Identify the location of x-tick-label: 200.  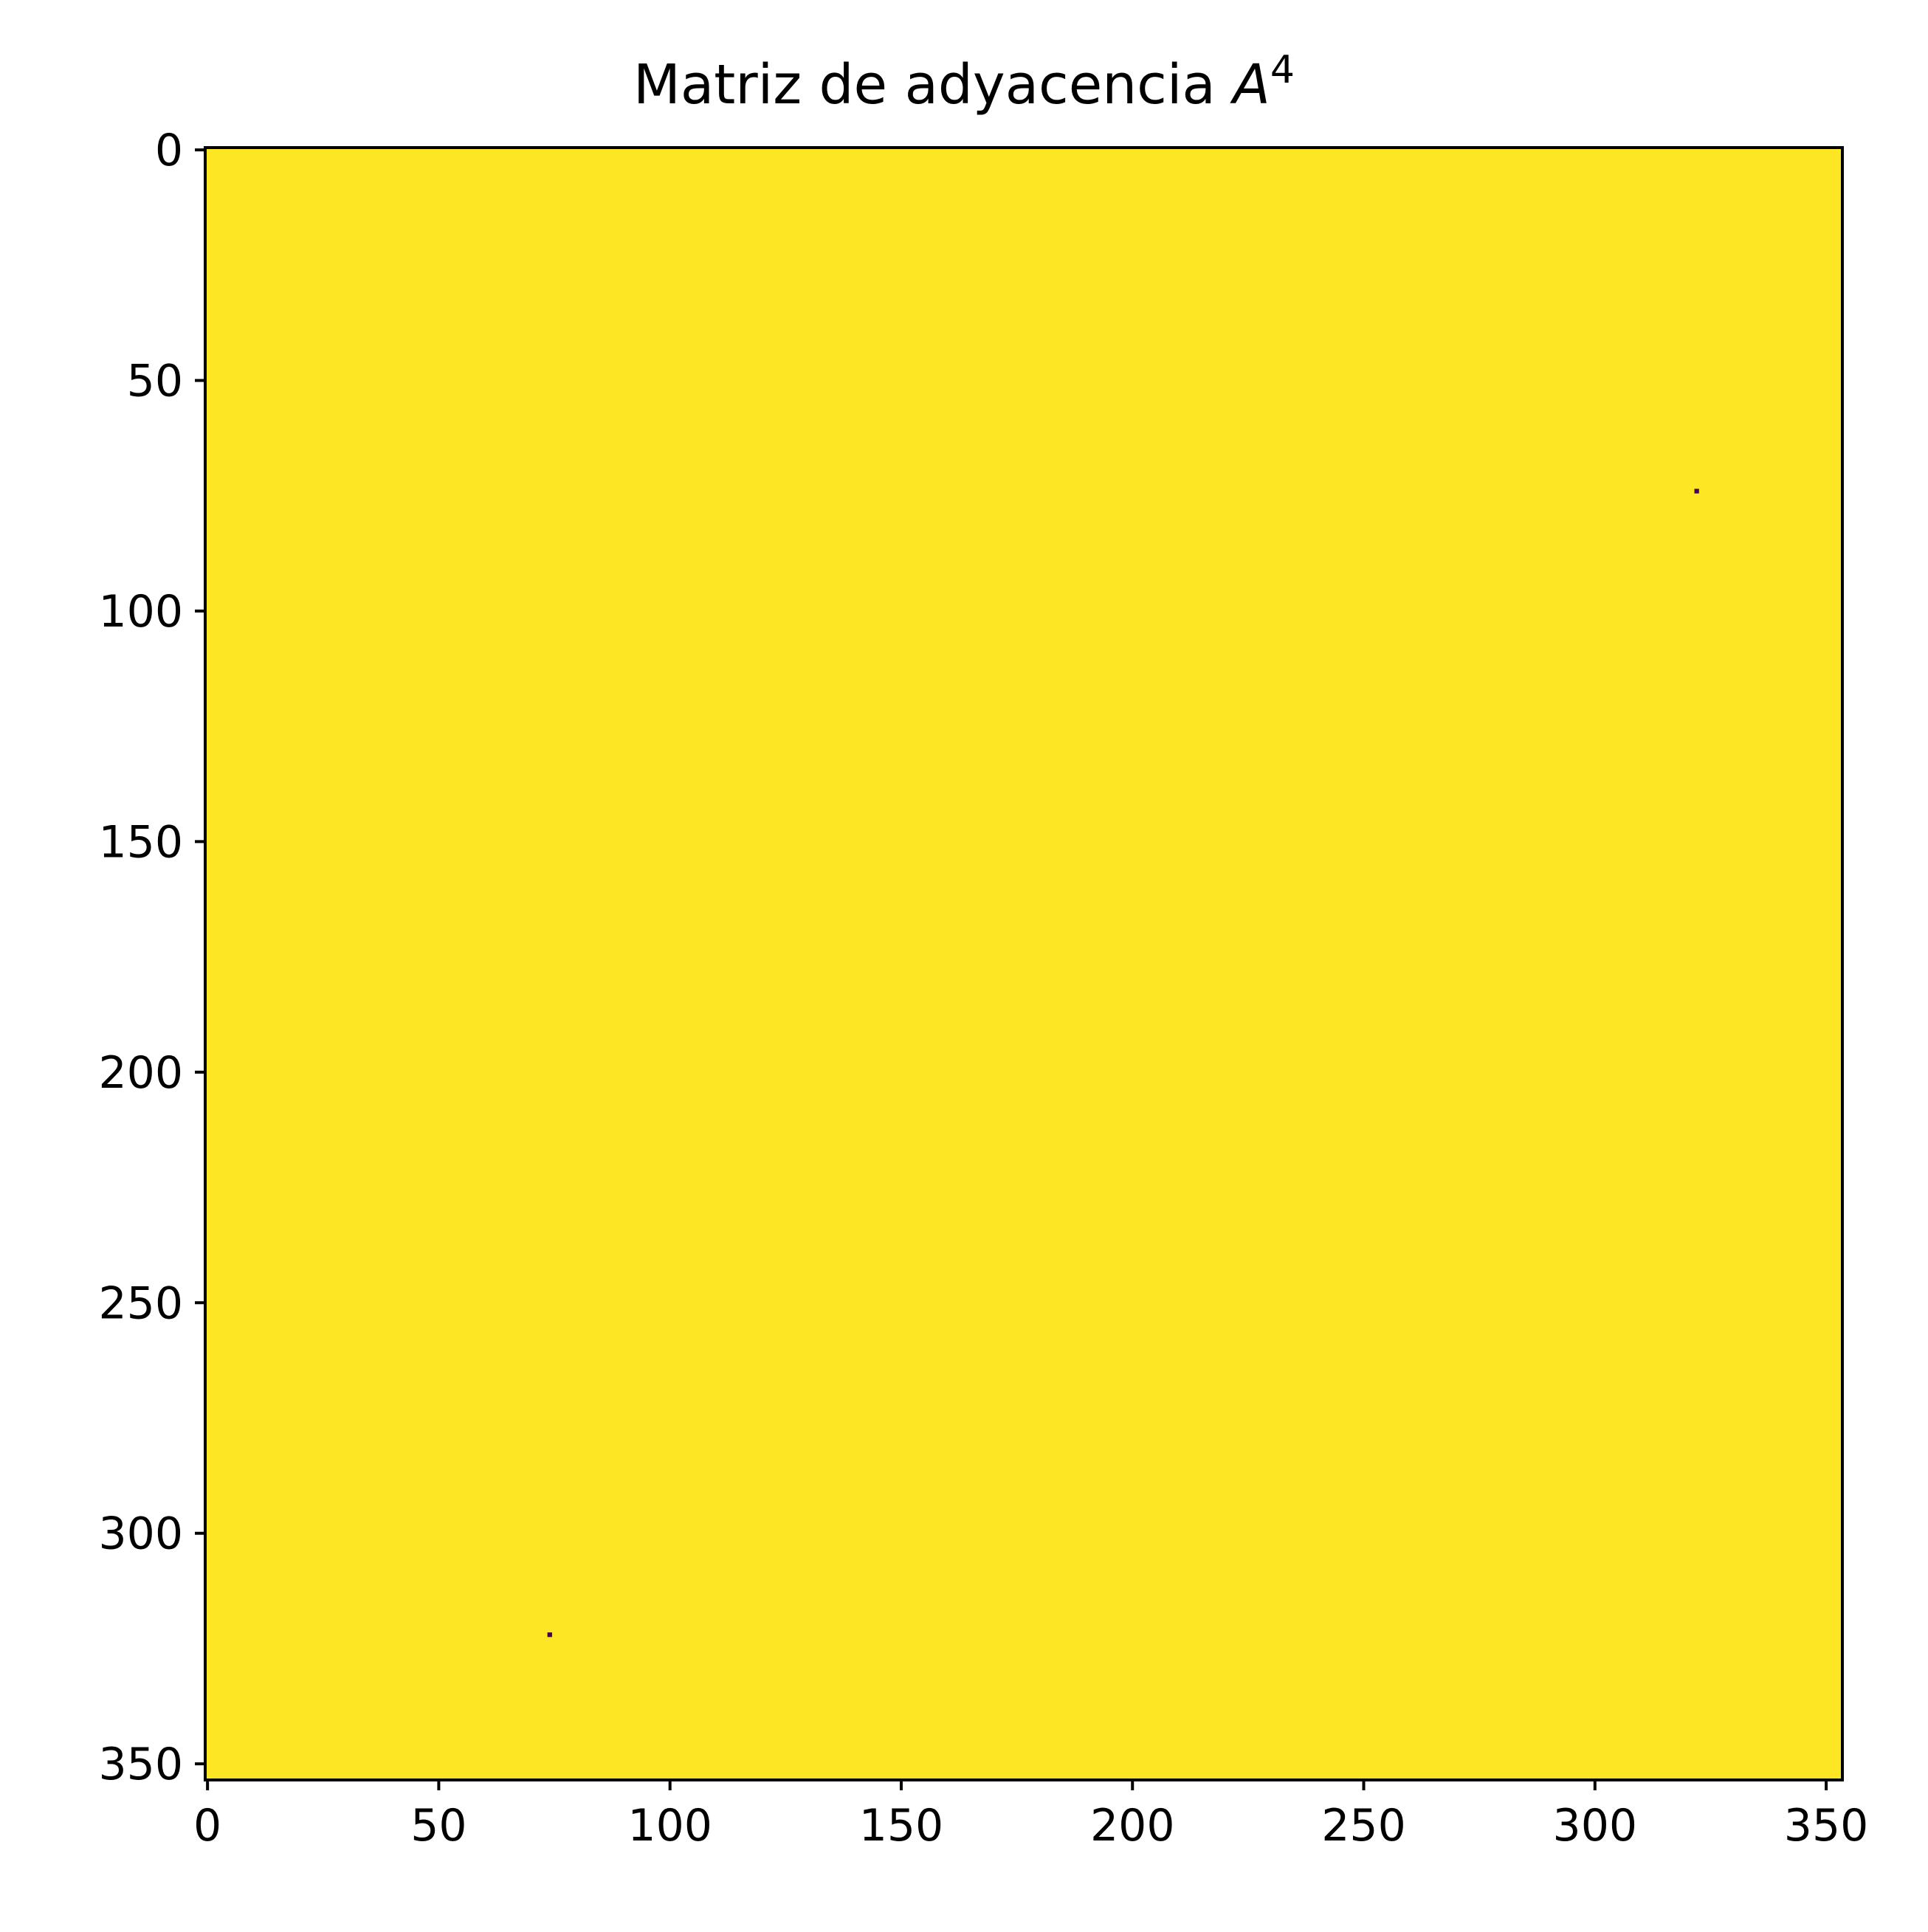
(1132, 1826).